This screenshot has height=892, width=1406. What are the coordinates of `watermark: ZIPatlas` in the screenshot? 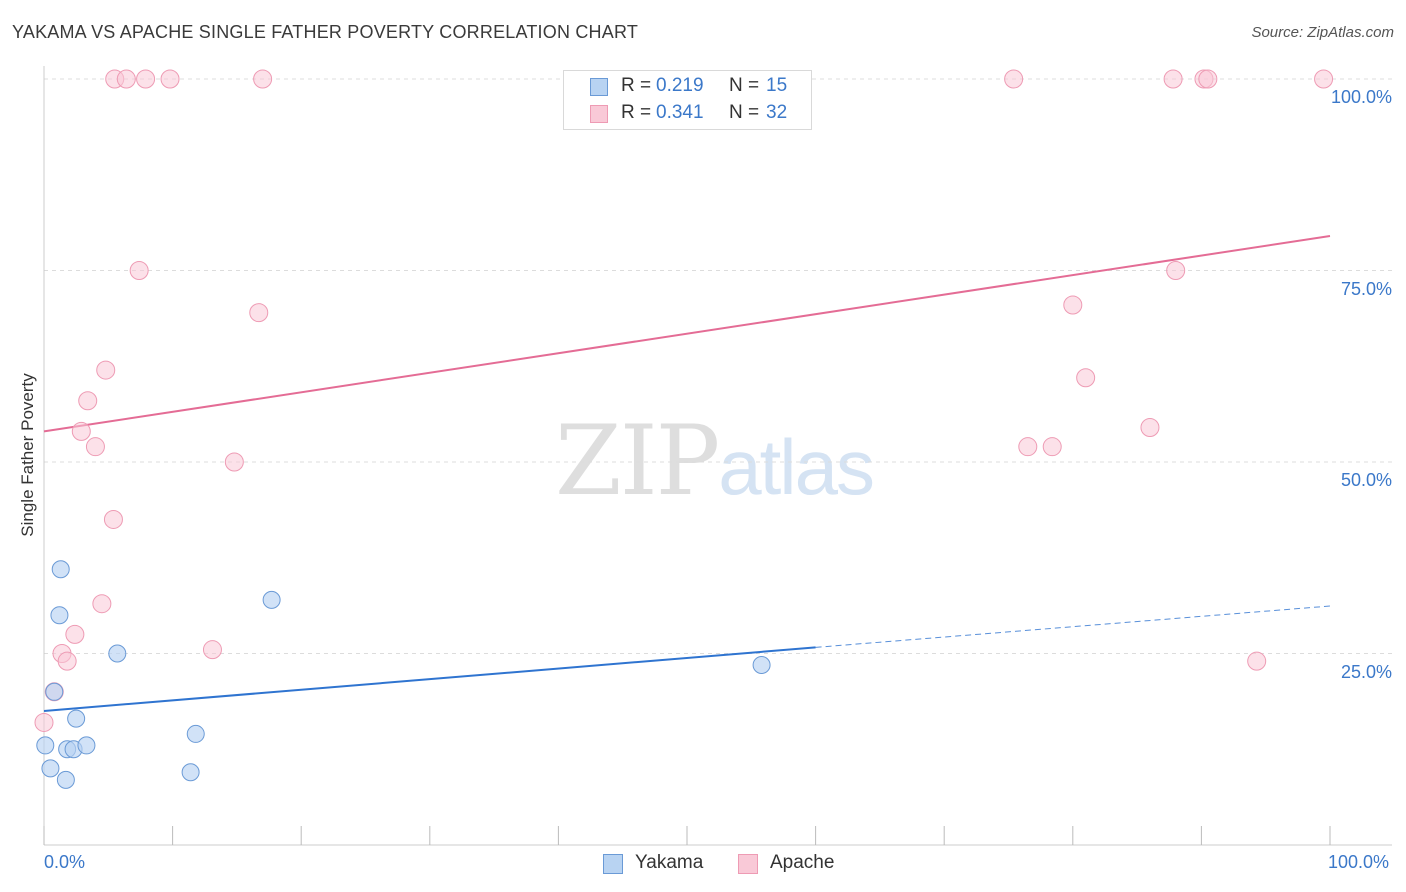 It's located at (715, 461).